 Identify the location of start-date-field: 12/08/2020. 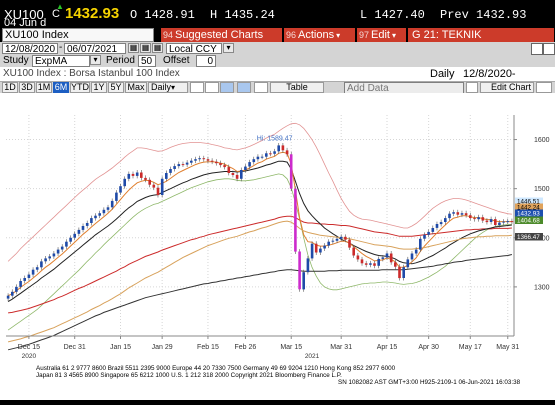
(30, 49).